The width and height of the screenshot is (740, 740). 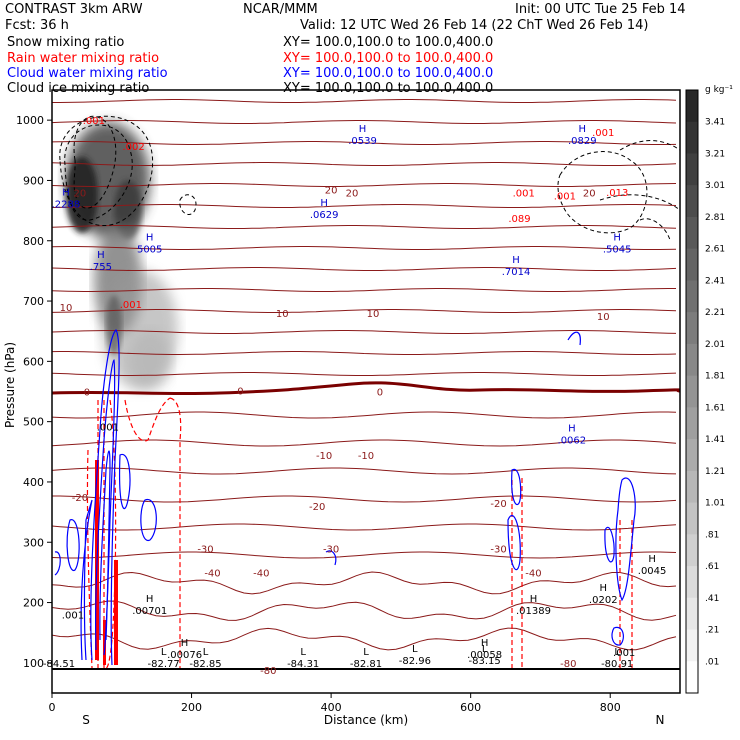 What do you see at coordinates (366, 720) in the screenshot?
I see `x-axis-label: Distance (km)` at bounding box center [366, 720].